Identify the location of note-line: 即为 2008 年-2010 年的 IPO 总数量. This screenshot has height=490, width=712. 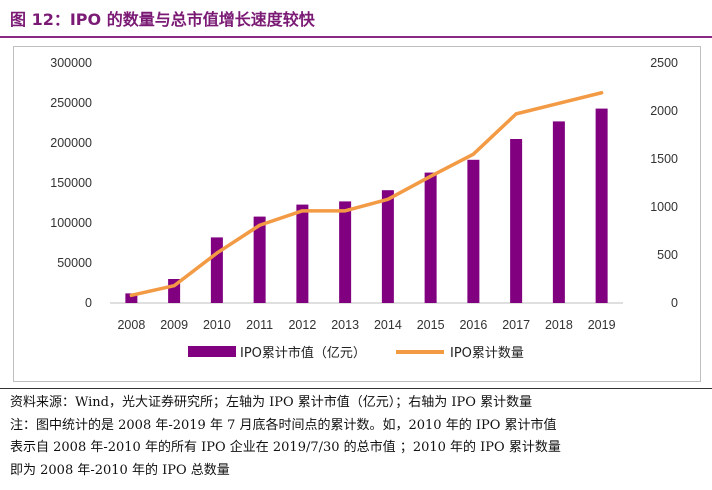
(120, 470).